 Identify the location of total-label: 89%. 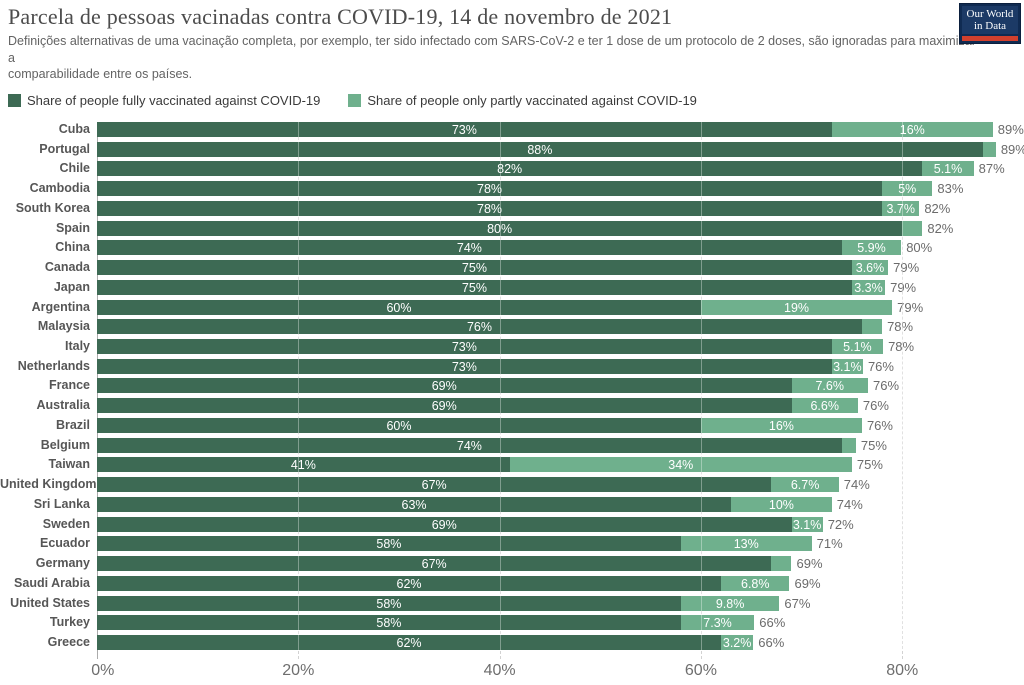
(1010, 129).